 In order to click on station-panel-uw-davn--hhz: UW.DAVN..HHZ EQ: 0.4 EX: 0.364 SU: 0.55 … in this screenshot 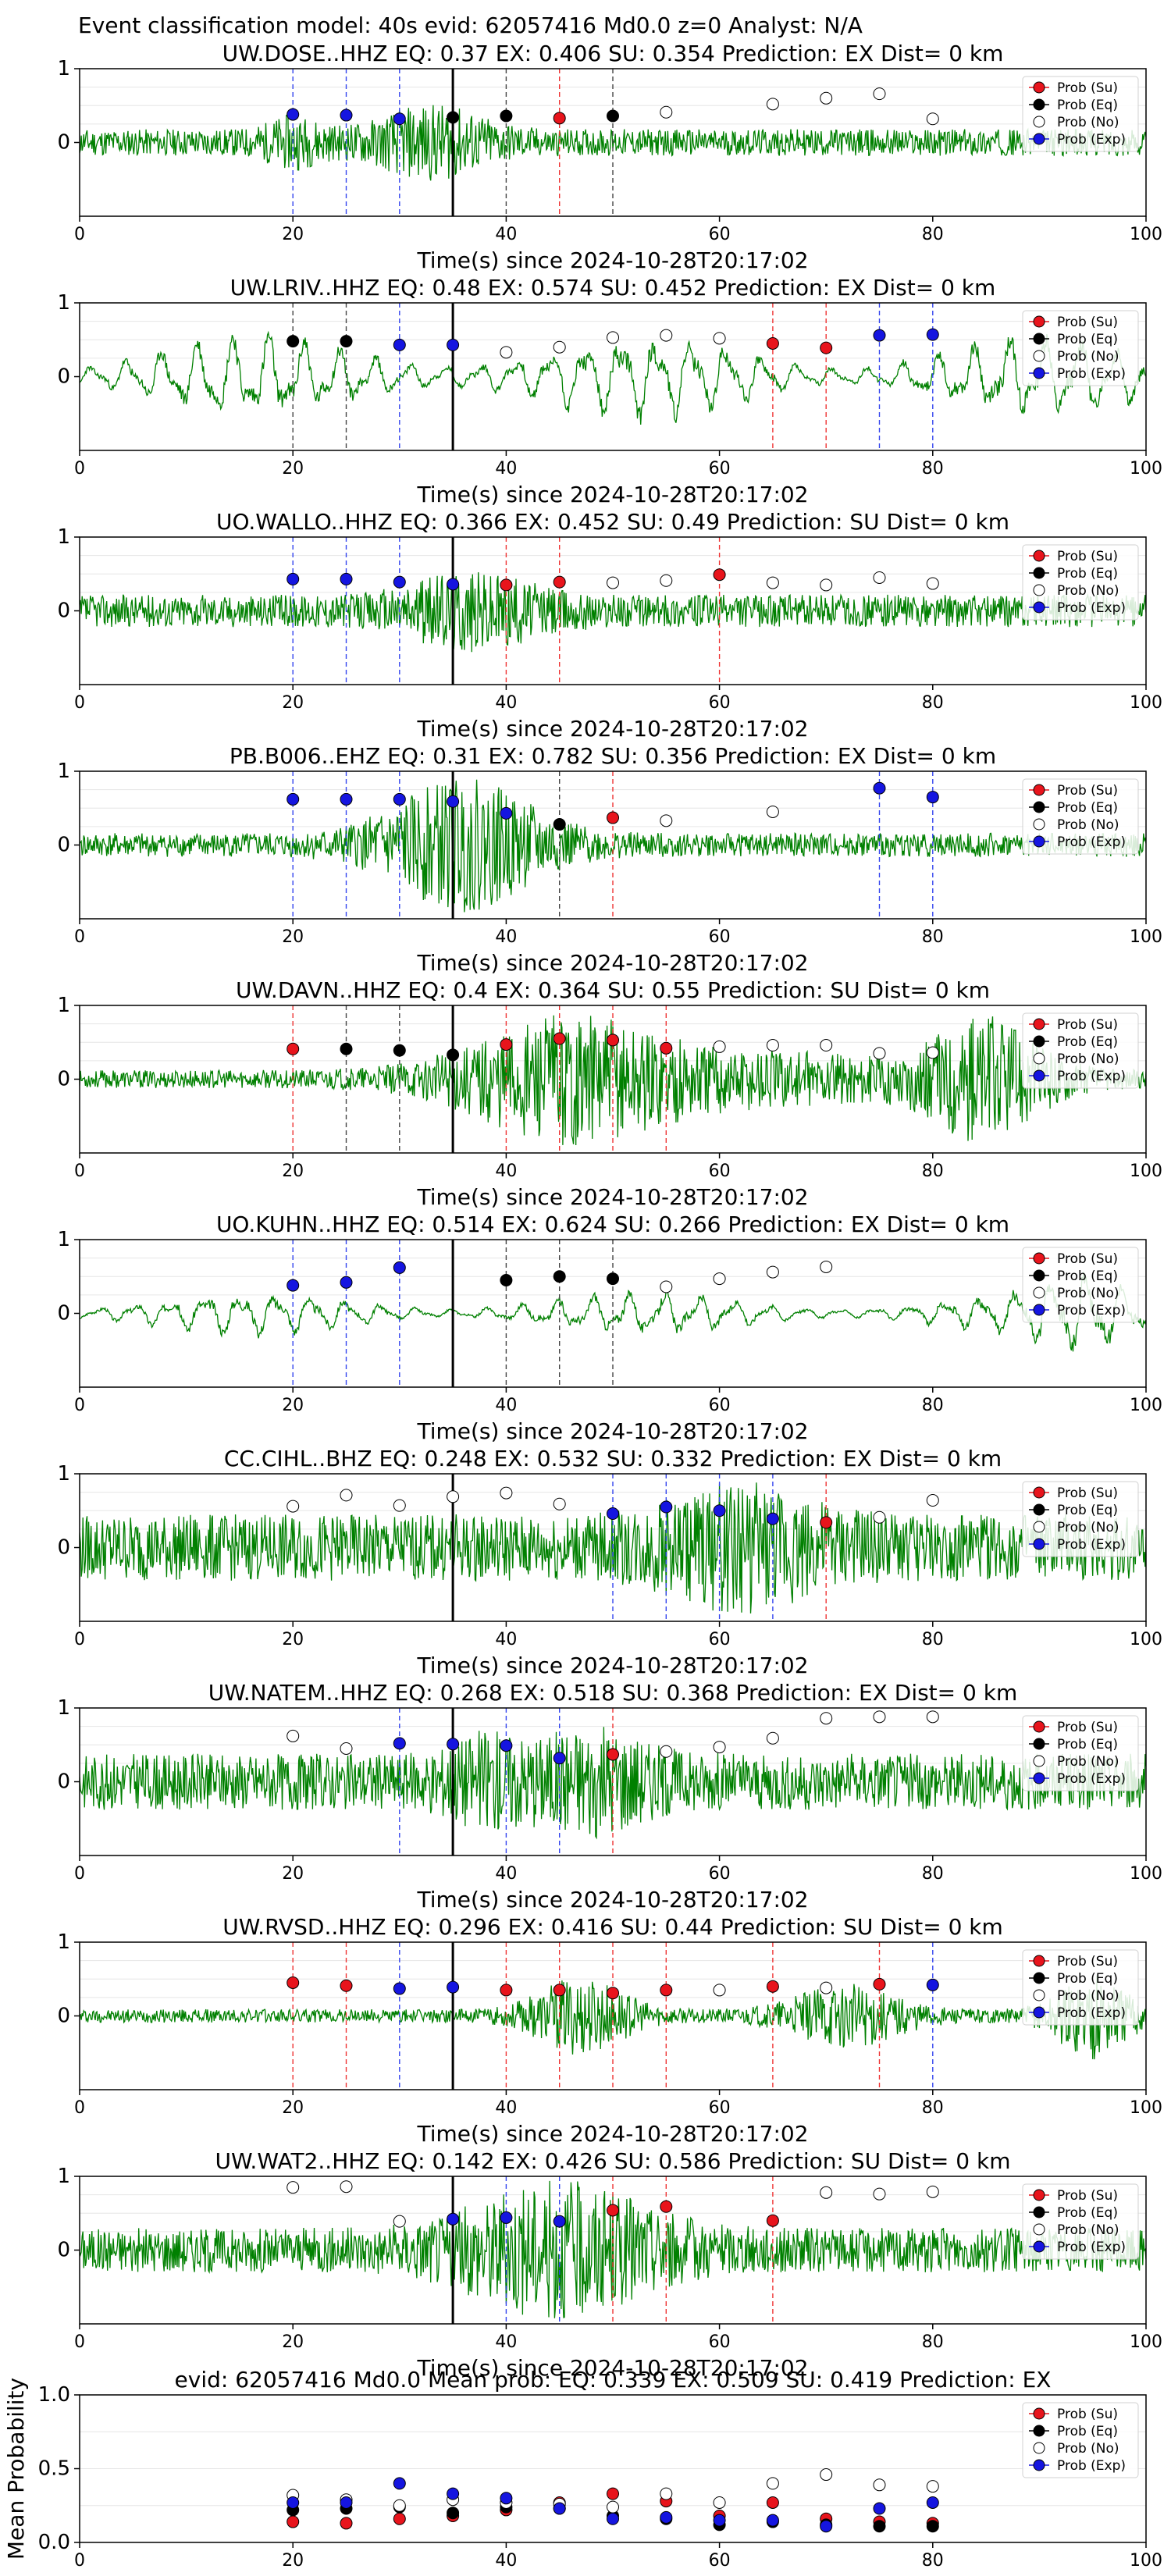, I will do `click(609, 1093)`.